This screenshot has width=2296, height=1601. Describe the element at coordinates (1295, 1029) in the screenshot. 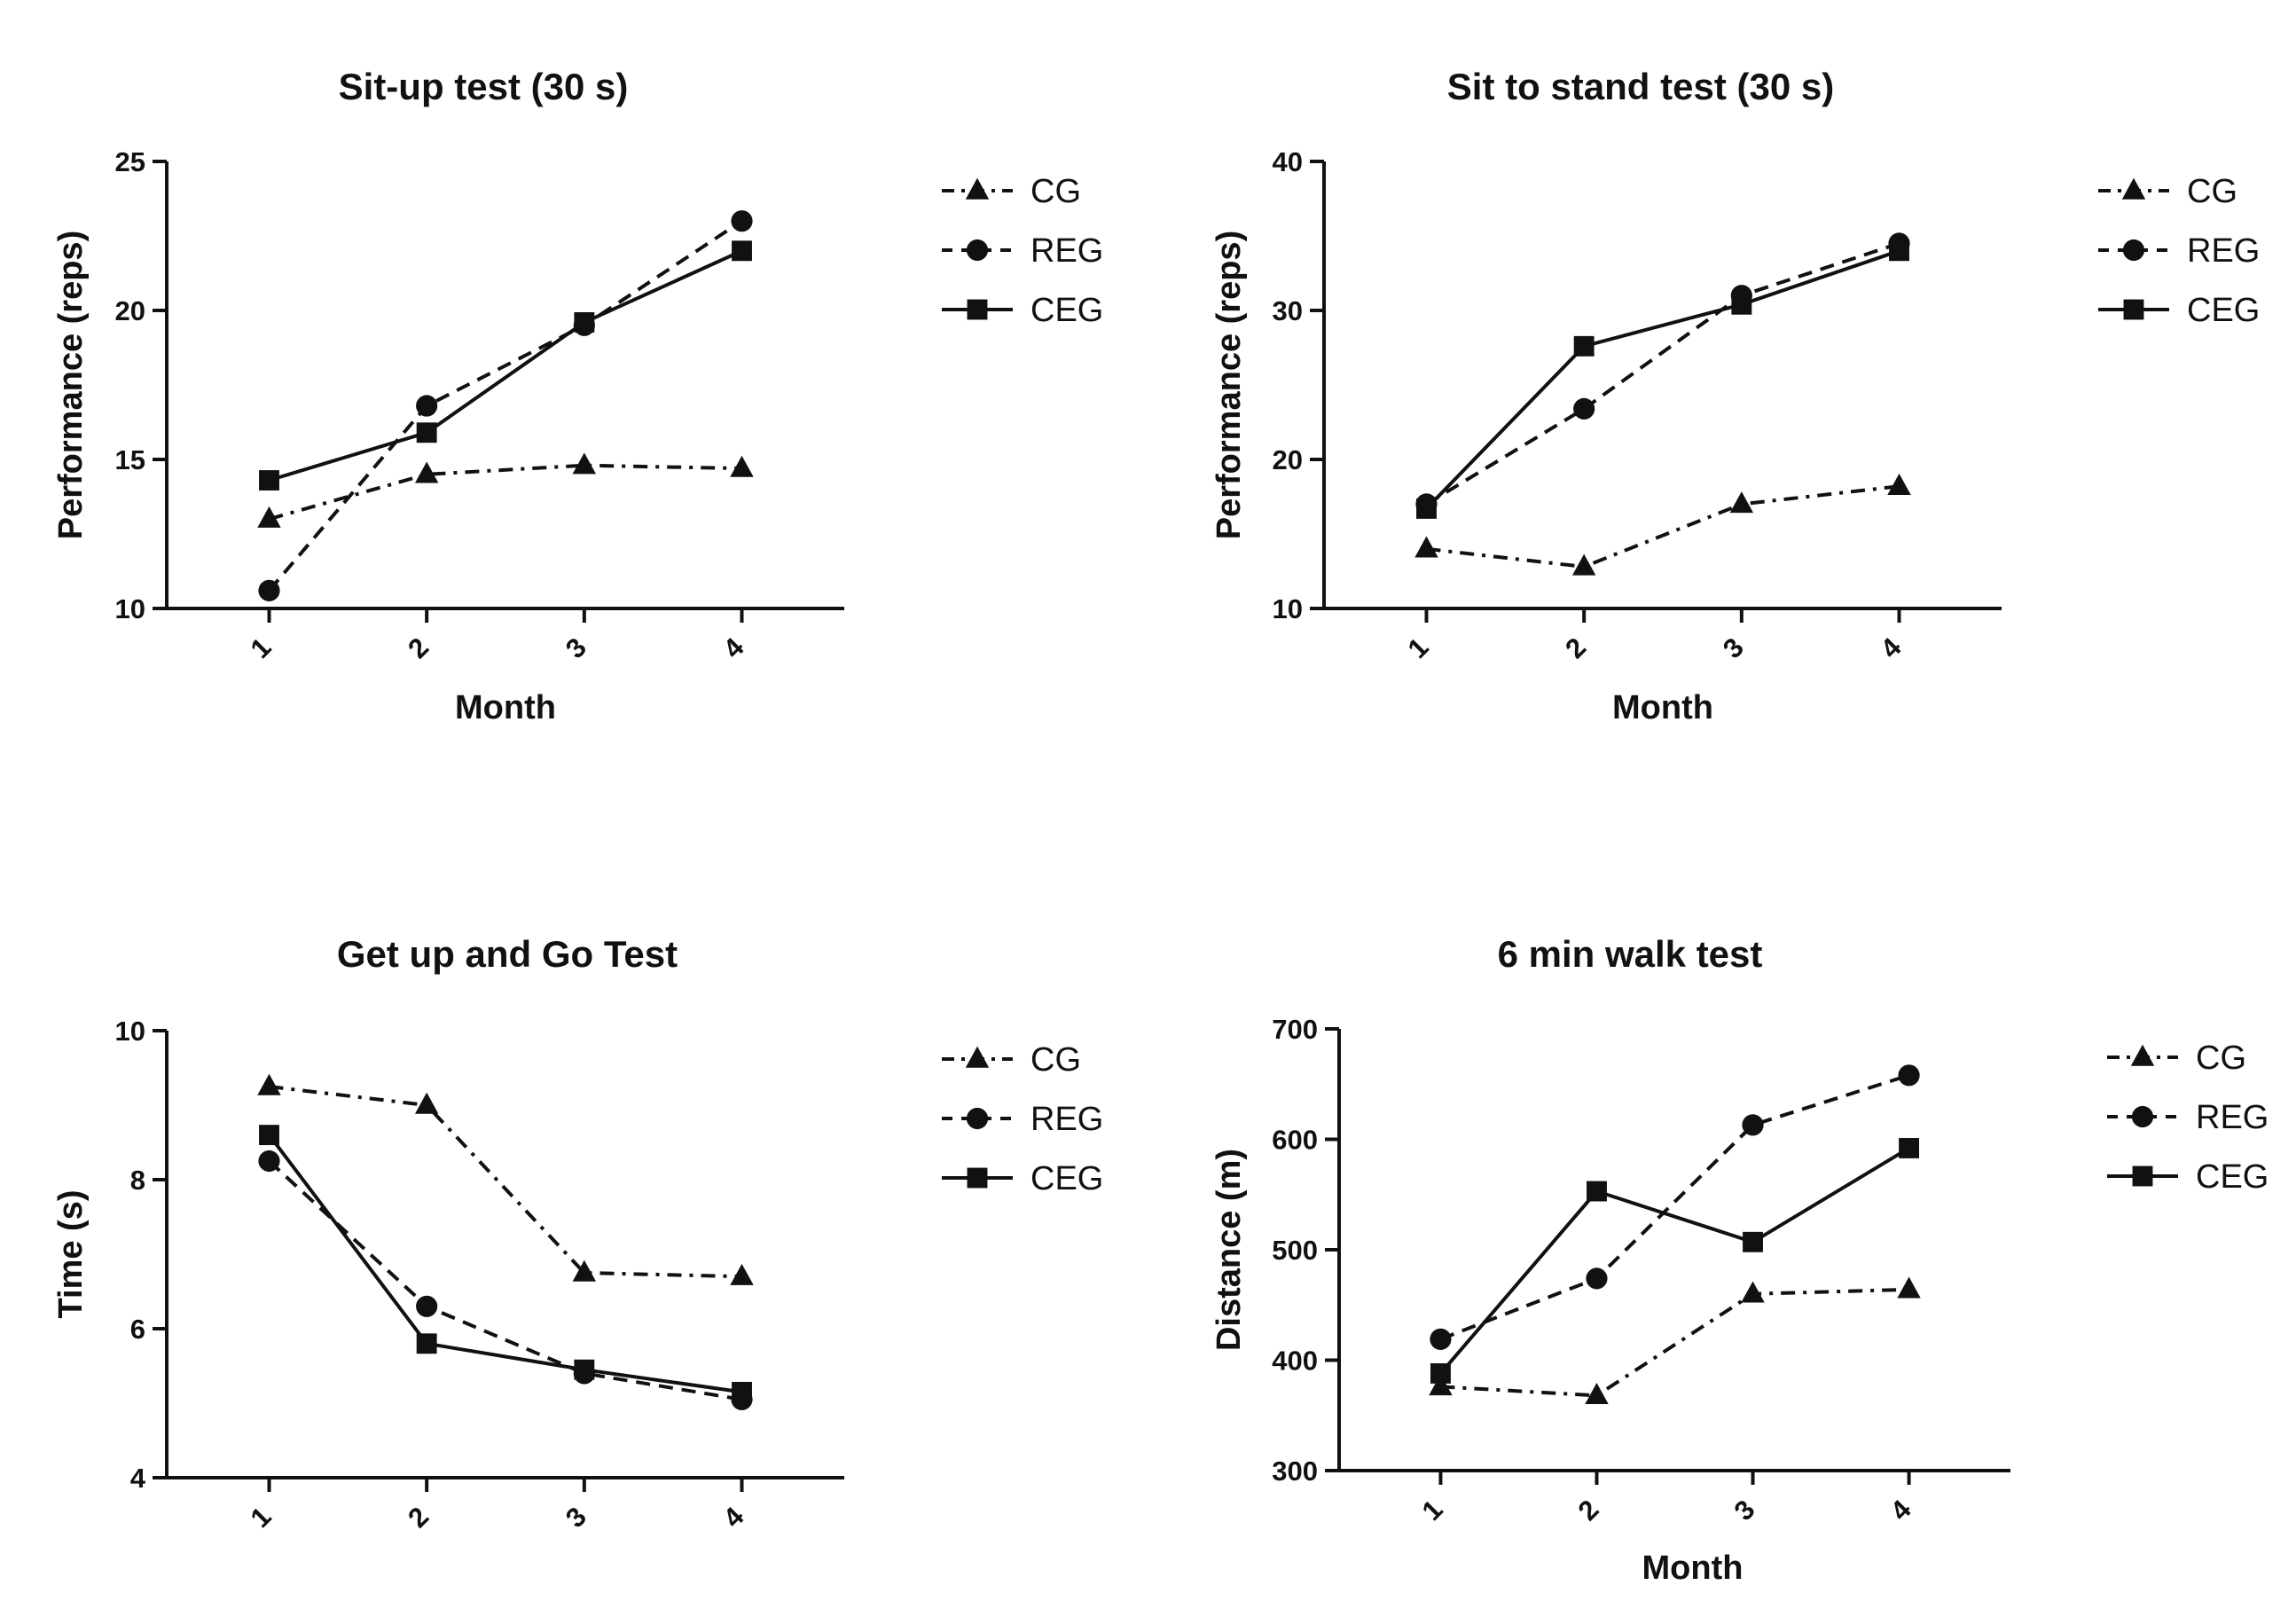

I see `y-tick-label: 700` at that location.